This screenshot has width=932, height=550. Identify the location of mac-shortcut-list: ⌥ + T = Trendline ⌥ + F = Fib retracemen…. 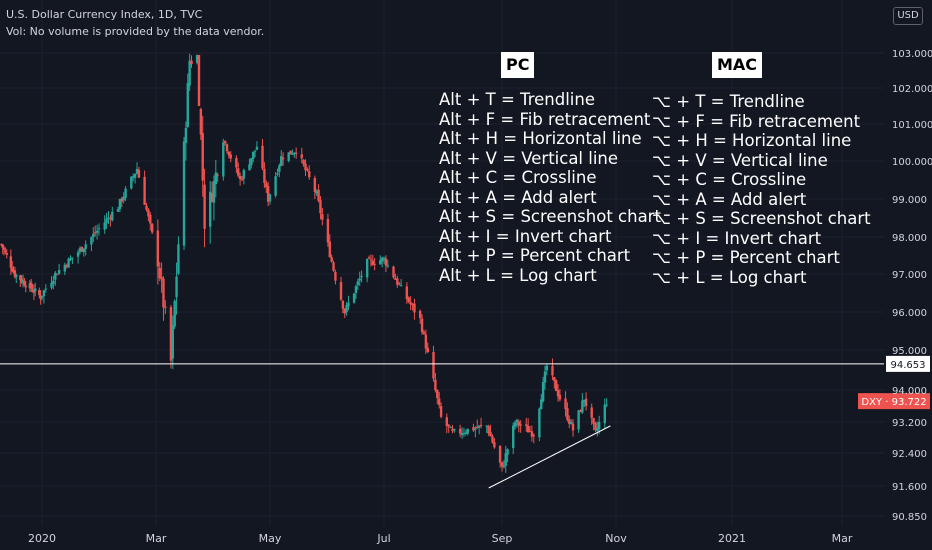
(761, 189).